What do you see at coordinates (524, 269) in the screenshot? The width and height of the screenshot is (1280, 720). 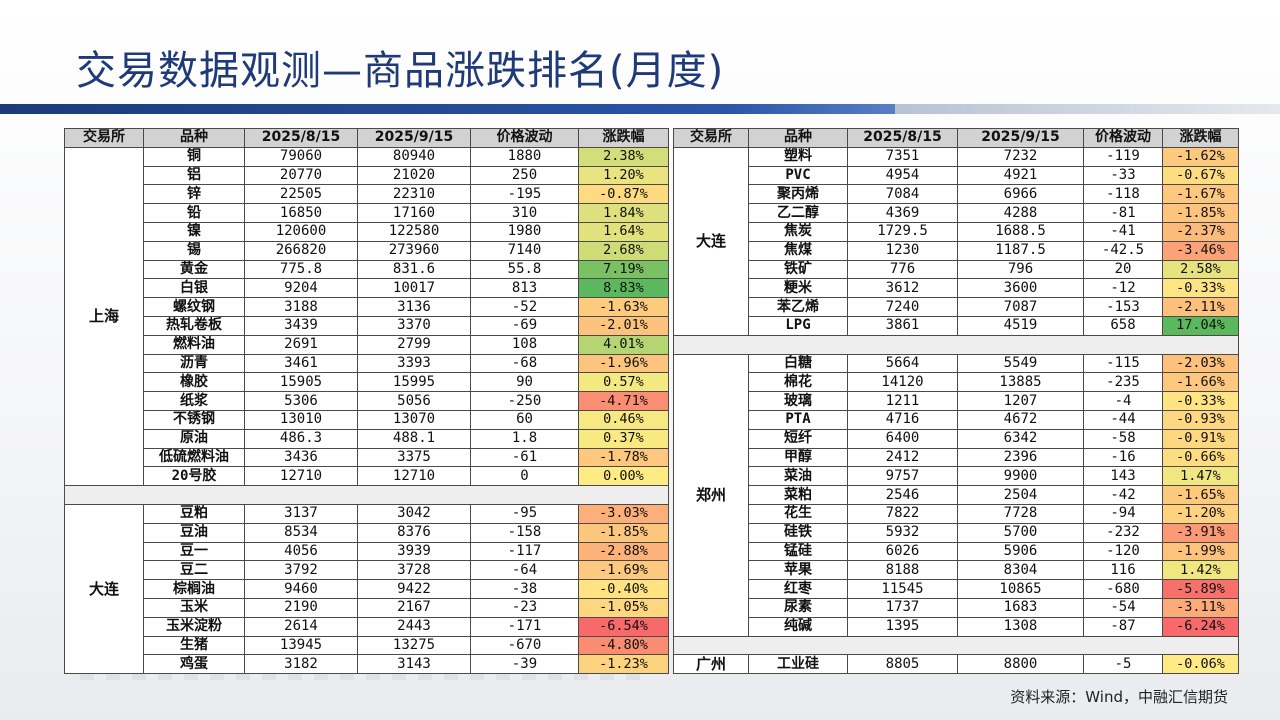 I see `price-change-cell: 55.8` at bounding box center [524, 269].